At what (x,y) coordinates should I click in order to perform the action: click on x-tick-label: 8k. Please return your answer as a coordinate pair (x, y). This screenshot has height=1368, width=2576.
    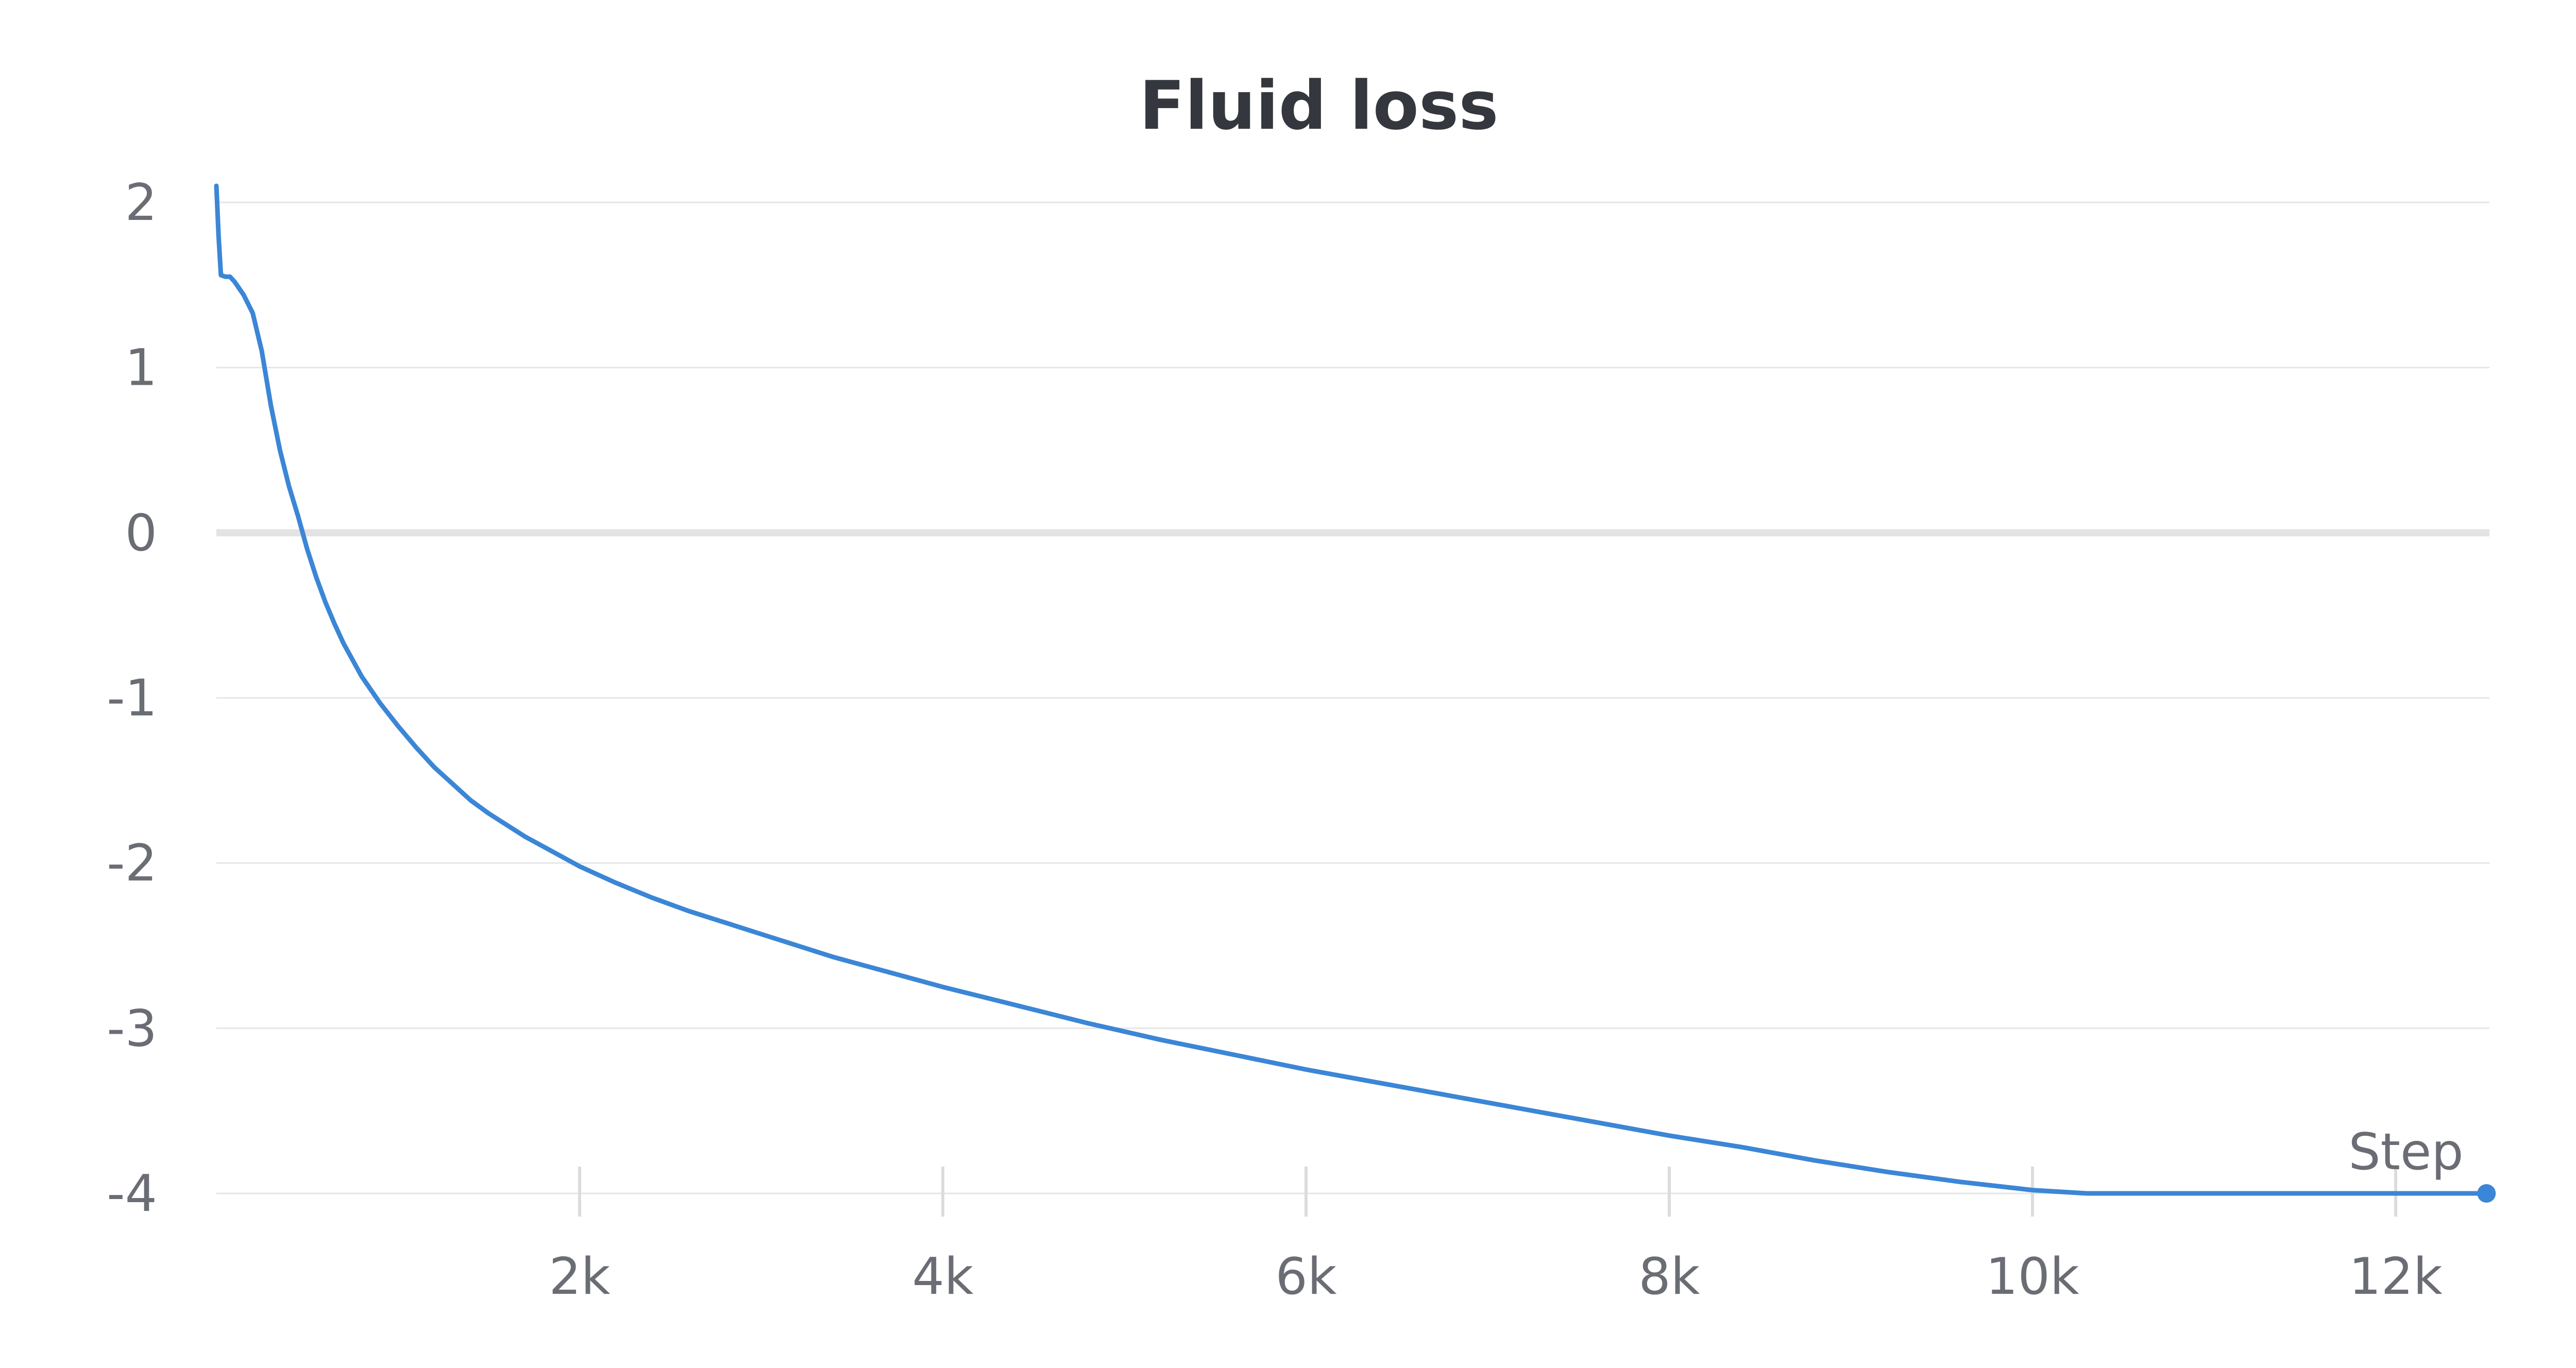
    Looking at the image, I should click on (1669, 1276).